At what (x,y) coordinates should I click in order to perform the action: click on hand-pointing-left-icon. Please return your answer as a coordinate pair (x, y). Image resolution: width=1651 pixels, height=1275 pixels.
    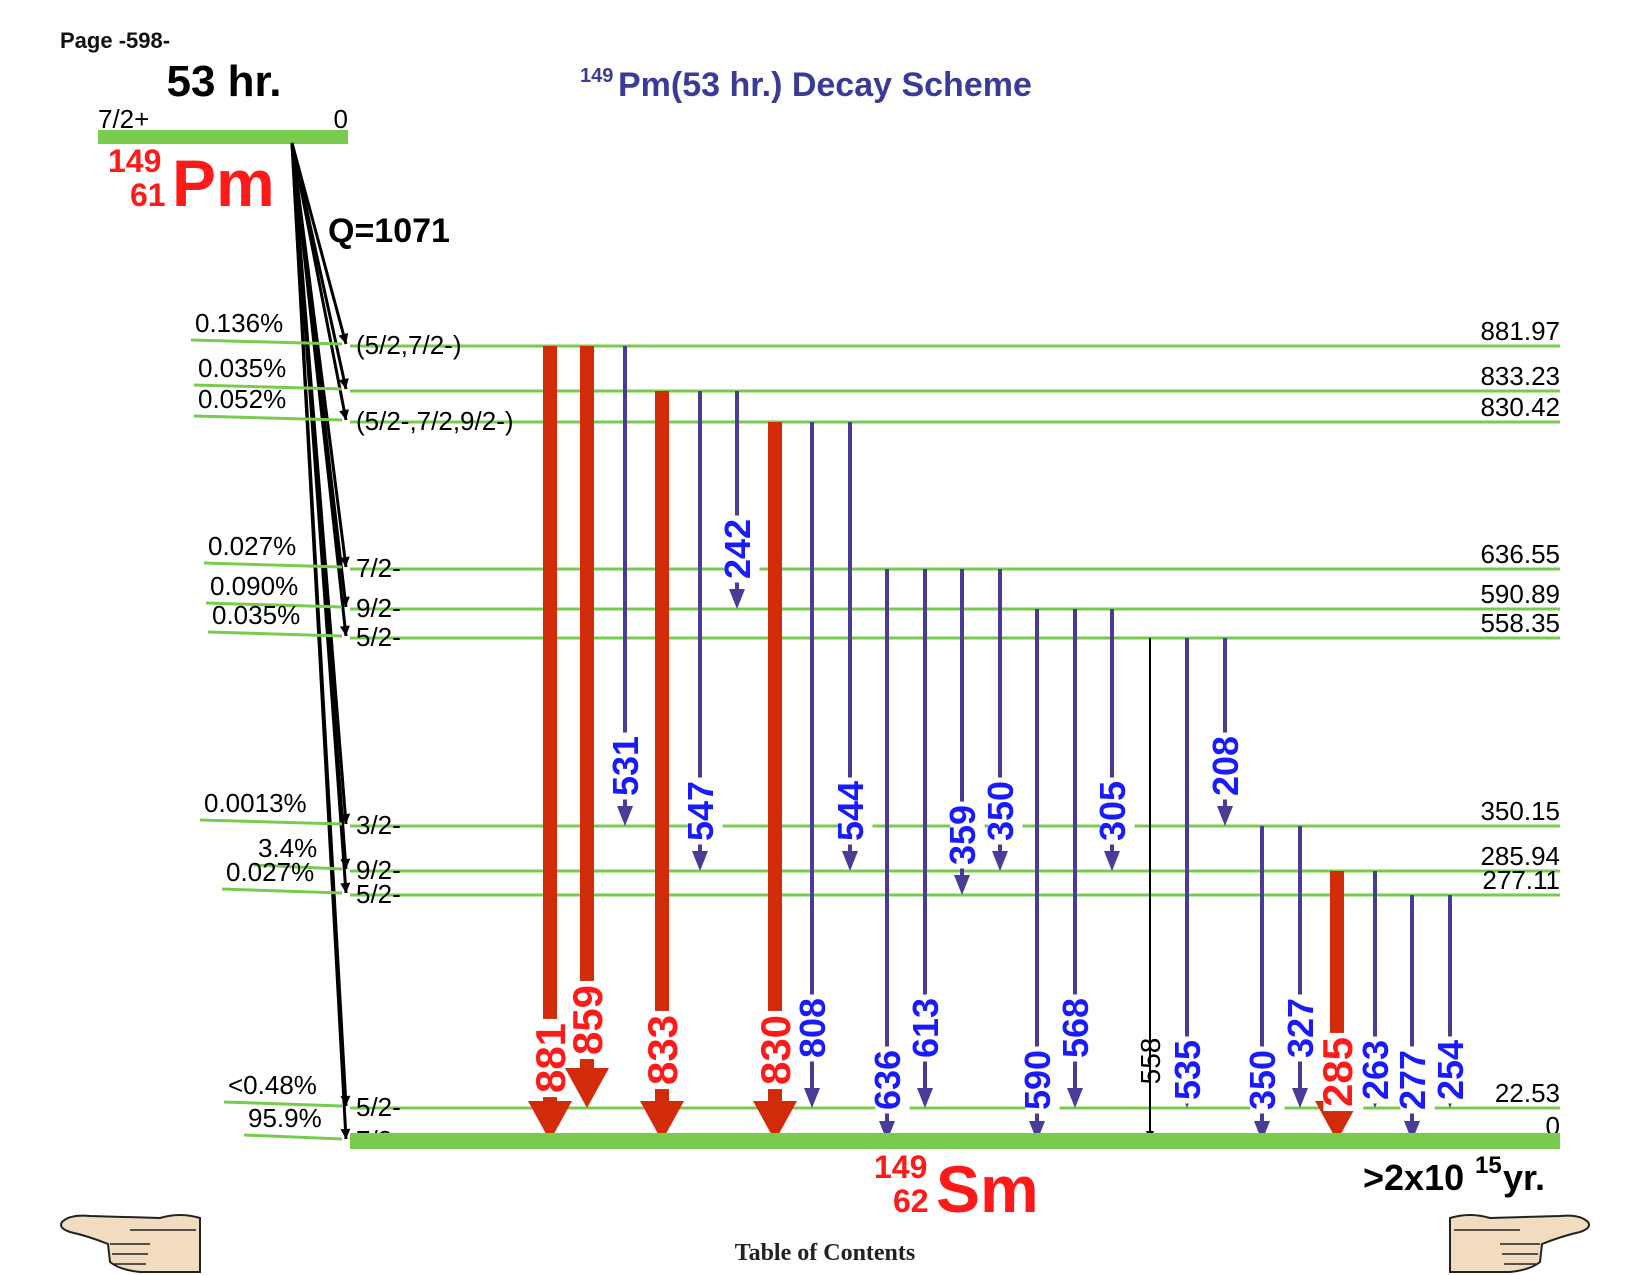
    Looking at the image, I should click on (130, 1243).